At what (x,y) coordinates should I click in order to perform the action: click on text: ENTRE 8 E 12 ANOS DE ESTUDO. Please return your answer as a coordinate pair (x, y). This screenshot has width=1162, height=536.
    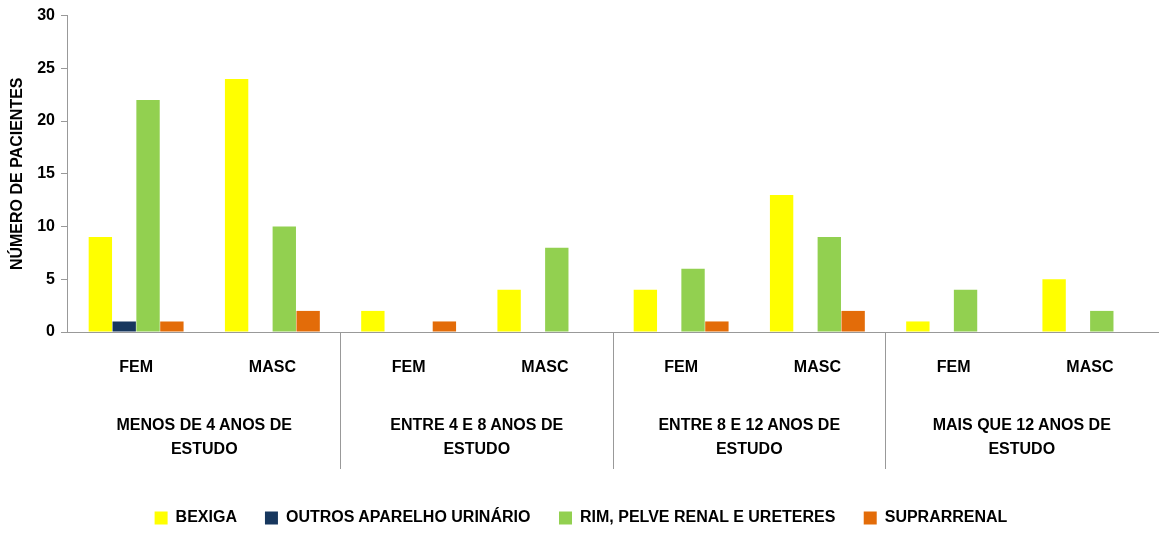
    Looking at the image, I should click on (749, 437).